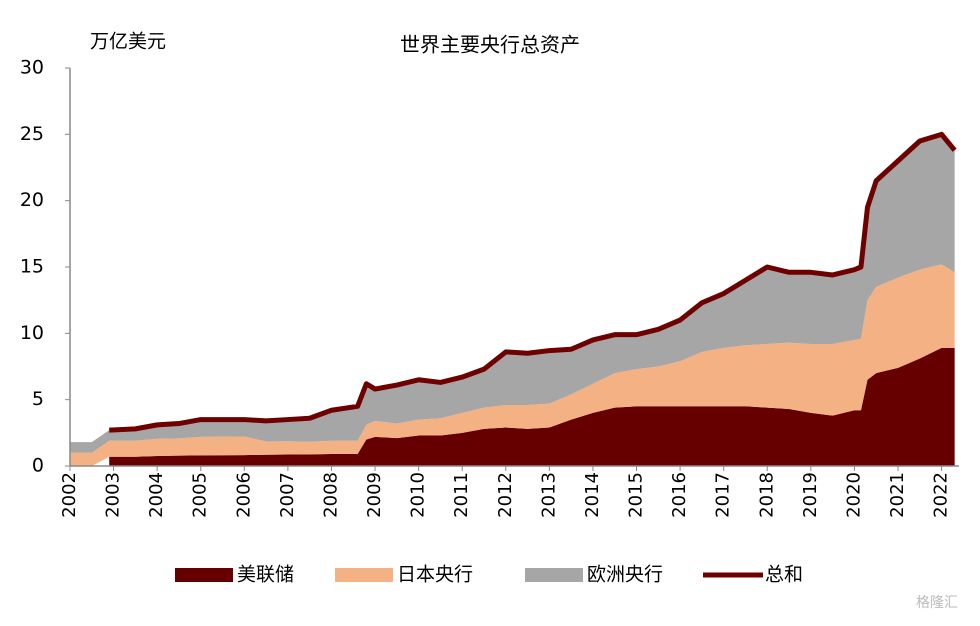 This screenshot has height=626, width=980. Describe the element at coordinates (128, 42) in the screenshot. I see `y-axis-label: 万亿美元` at that location.